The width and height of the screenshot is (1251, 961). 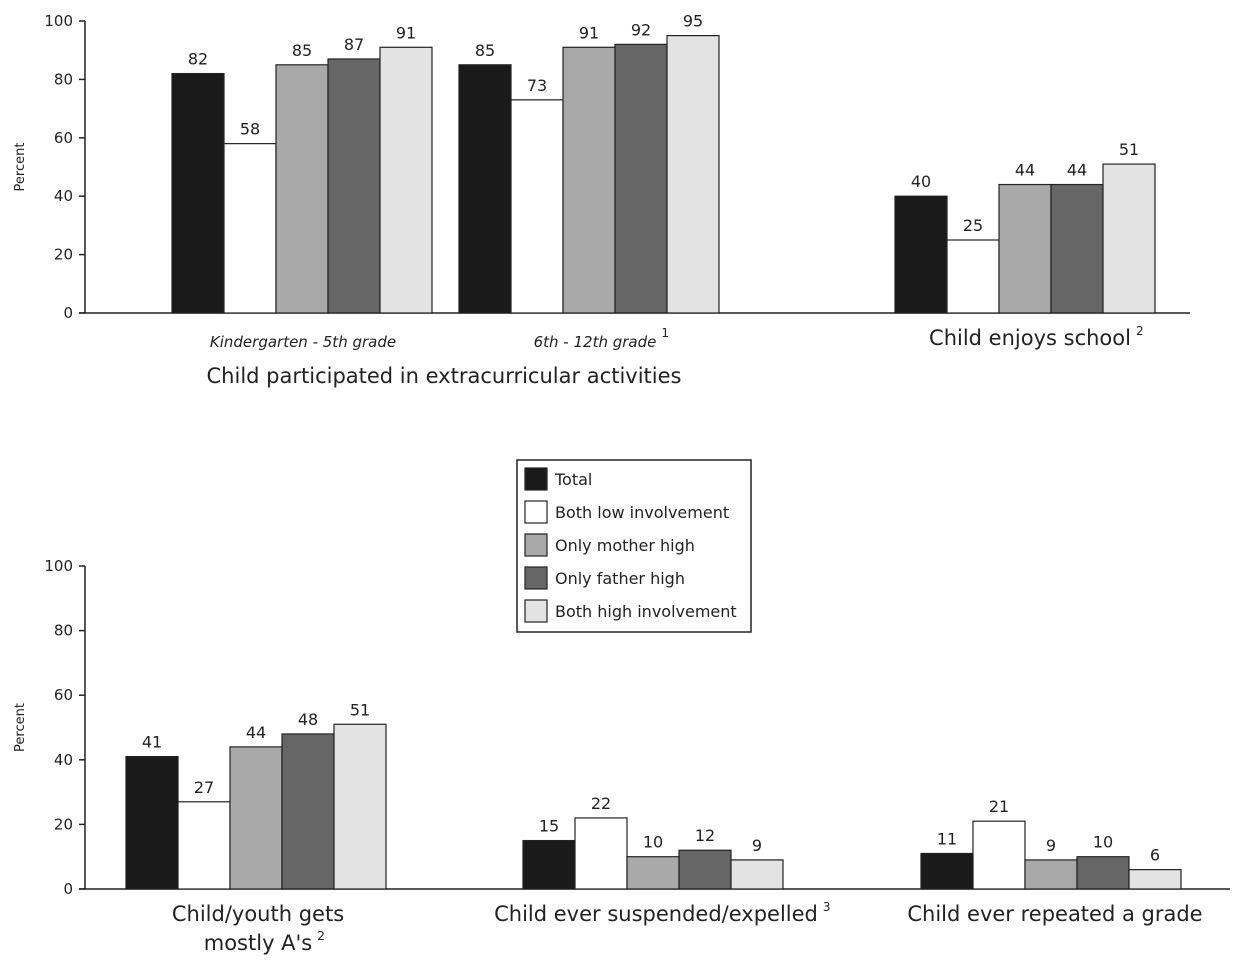 What do you see at coordinates (656, 914) in the screenshot?
I see `category-label: Child ever suspended/expelled` at bounding box center [656, 914].